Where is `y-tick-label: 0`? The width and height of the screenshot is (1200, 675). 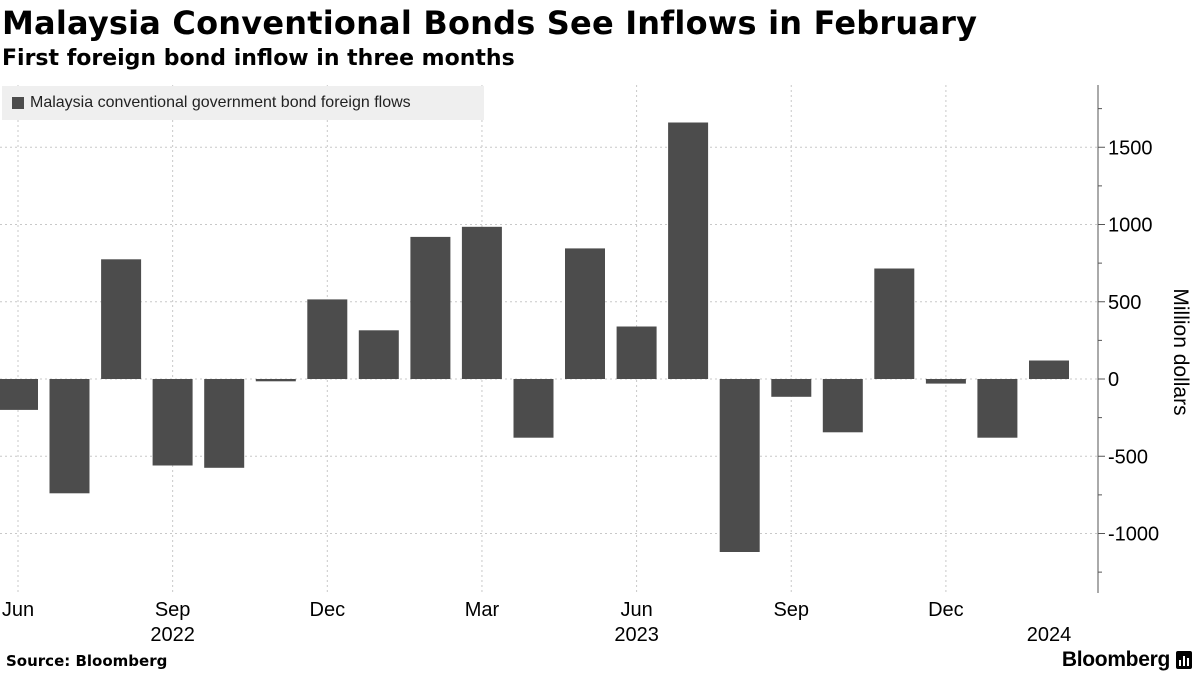
y-tick-label: 0 is located at coordinates (1113, 380).